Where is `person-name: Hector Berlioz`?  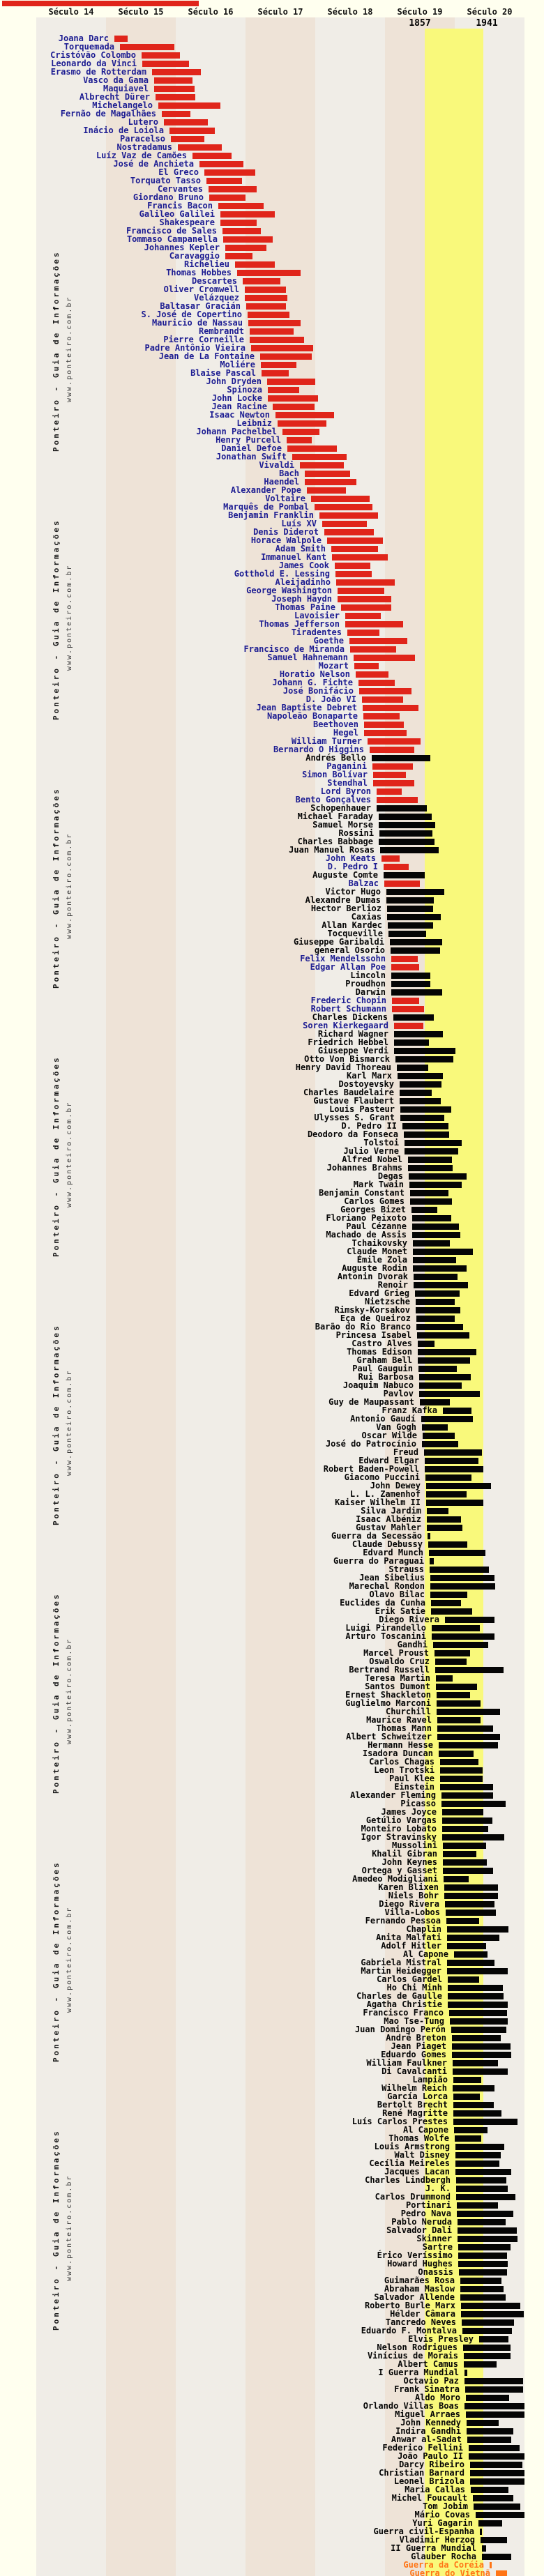 person-name: Hector Berlioz is located at coordinates (345, 909).